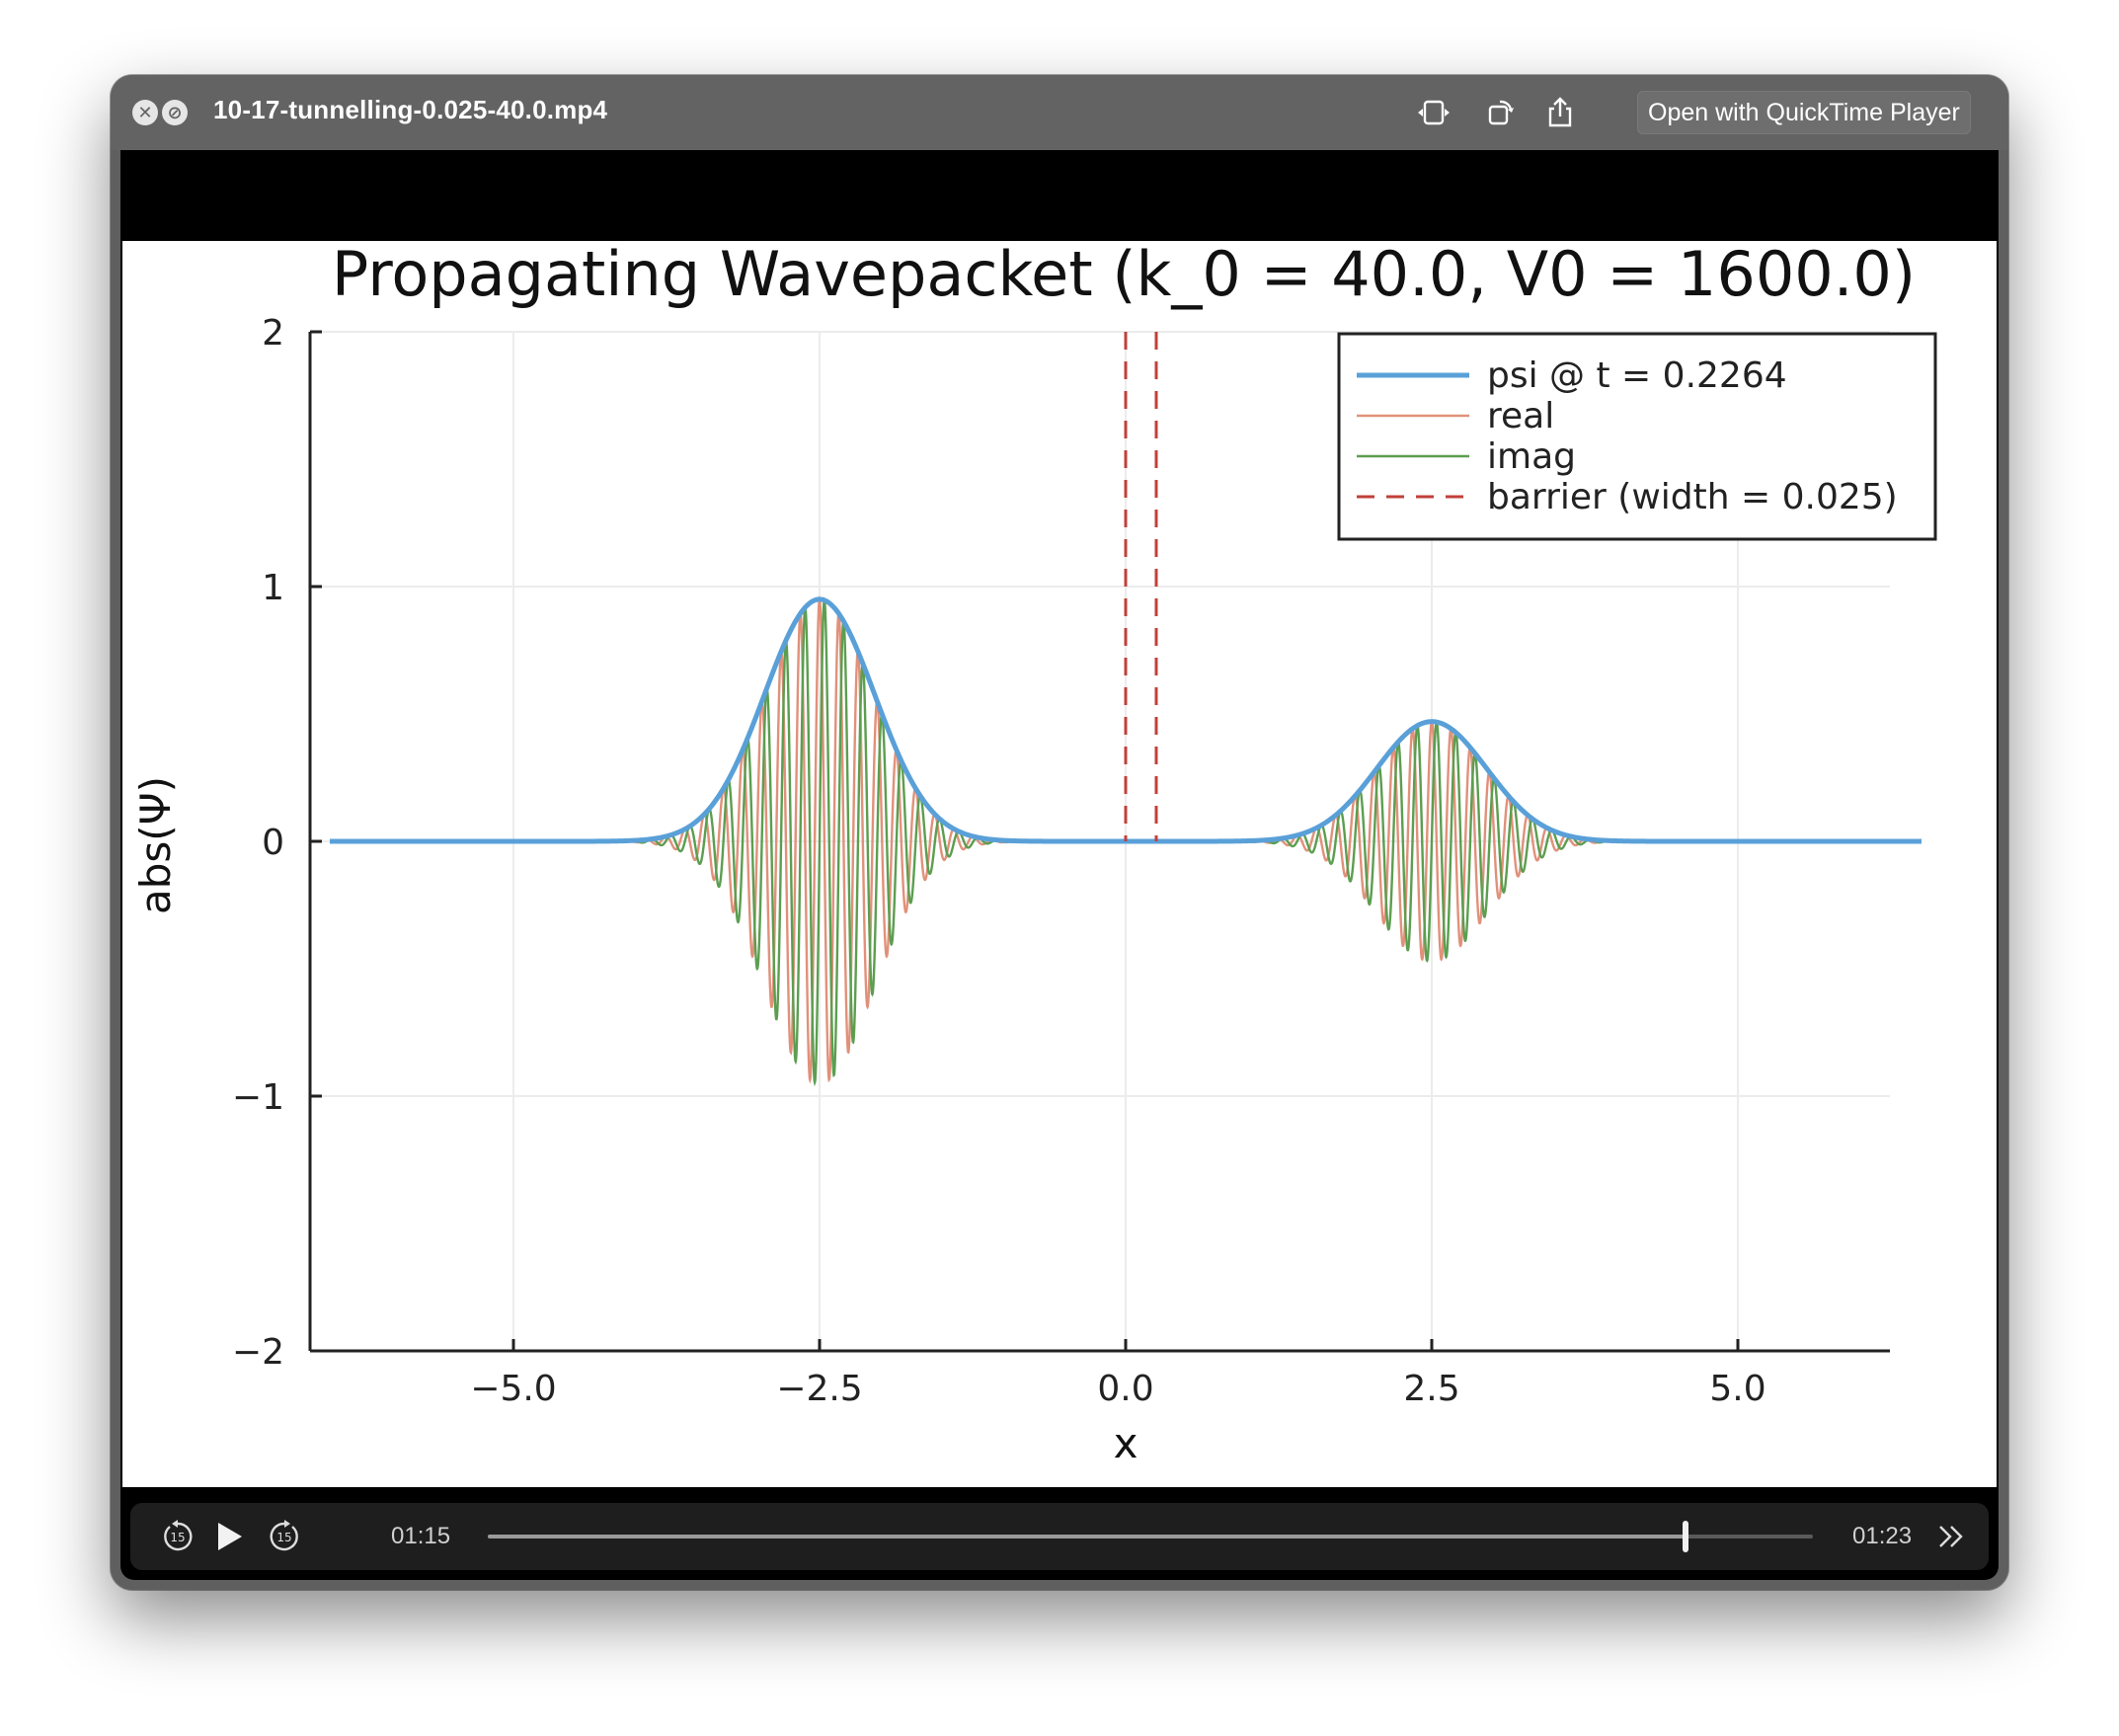  Describe the element at coordinates (1087, 1537) in the screenshot. I see `timeline-progress` at that location.